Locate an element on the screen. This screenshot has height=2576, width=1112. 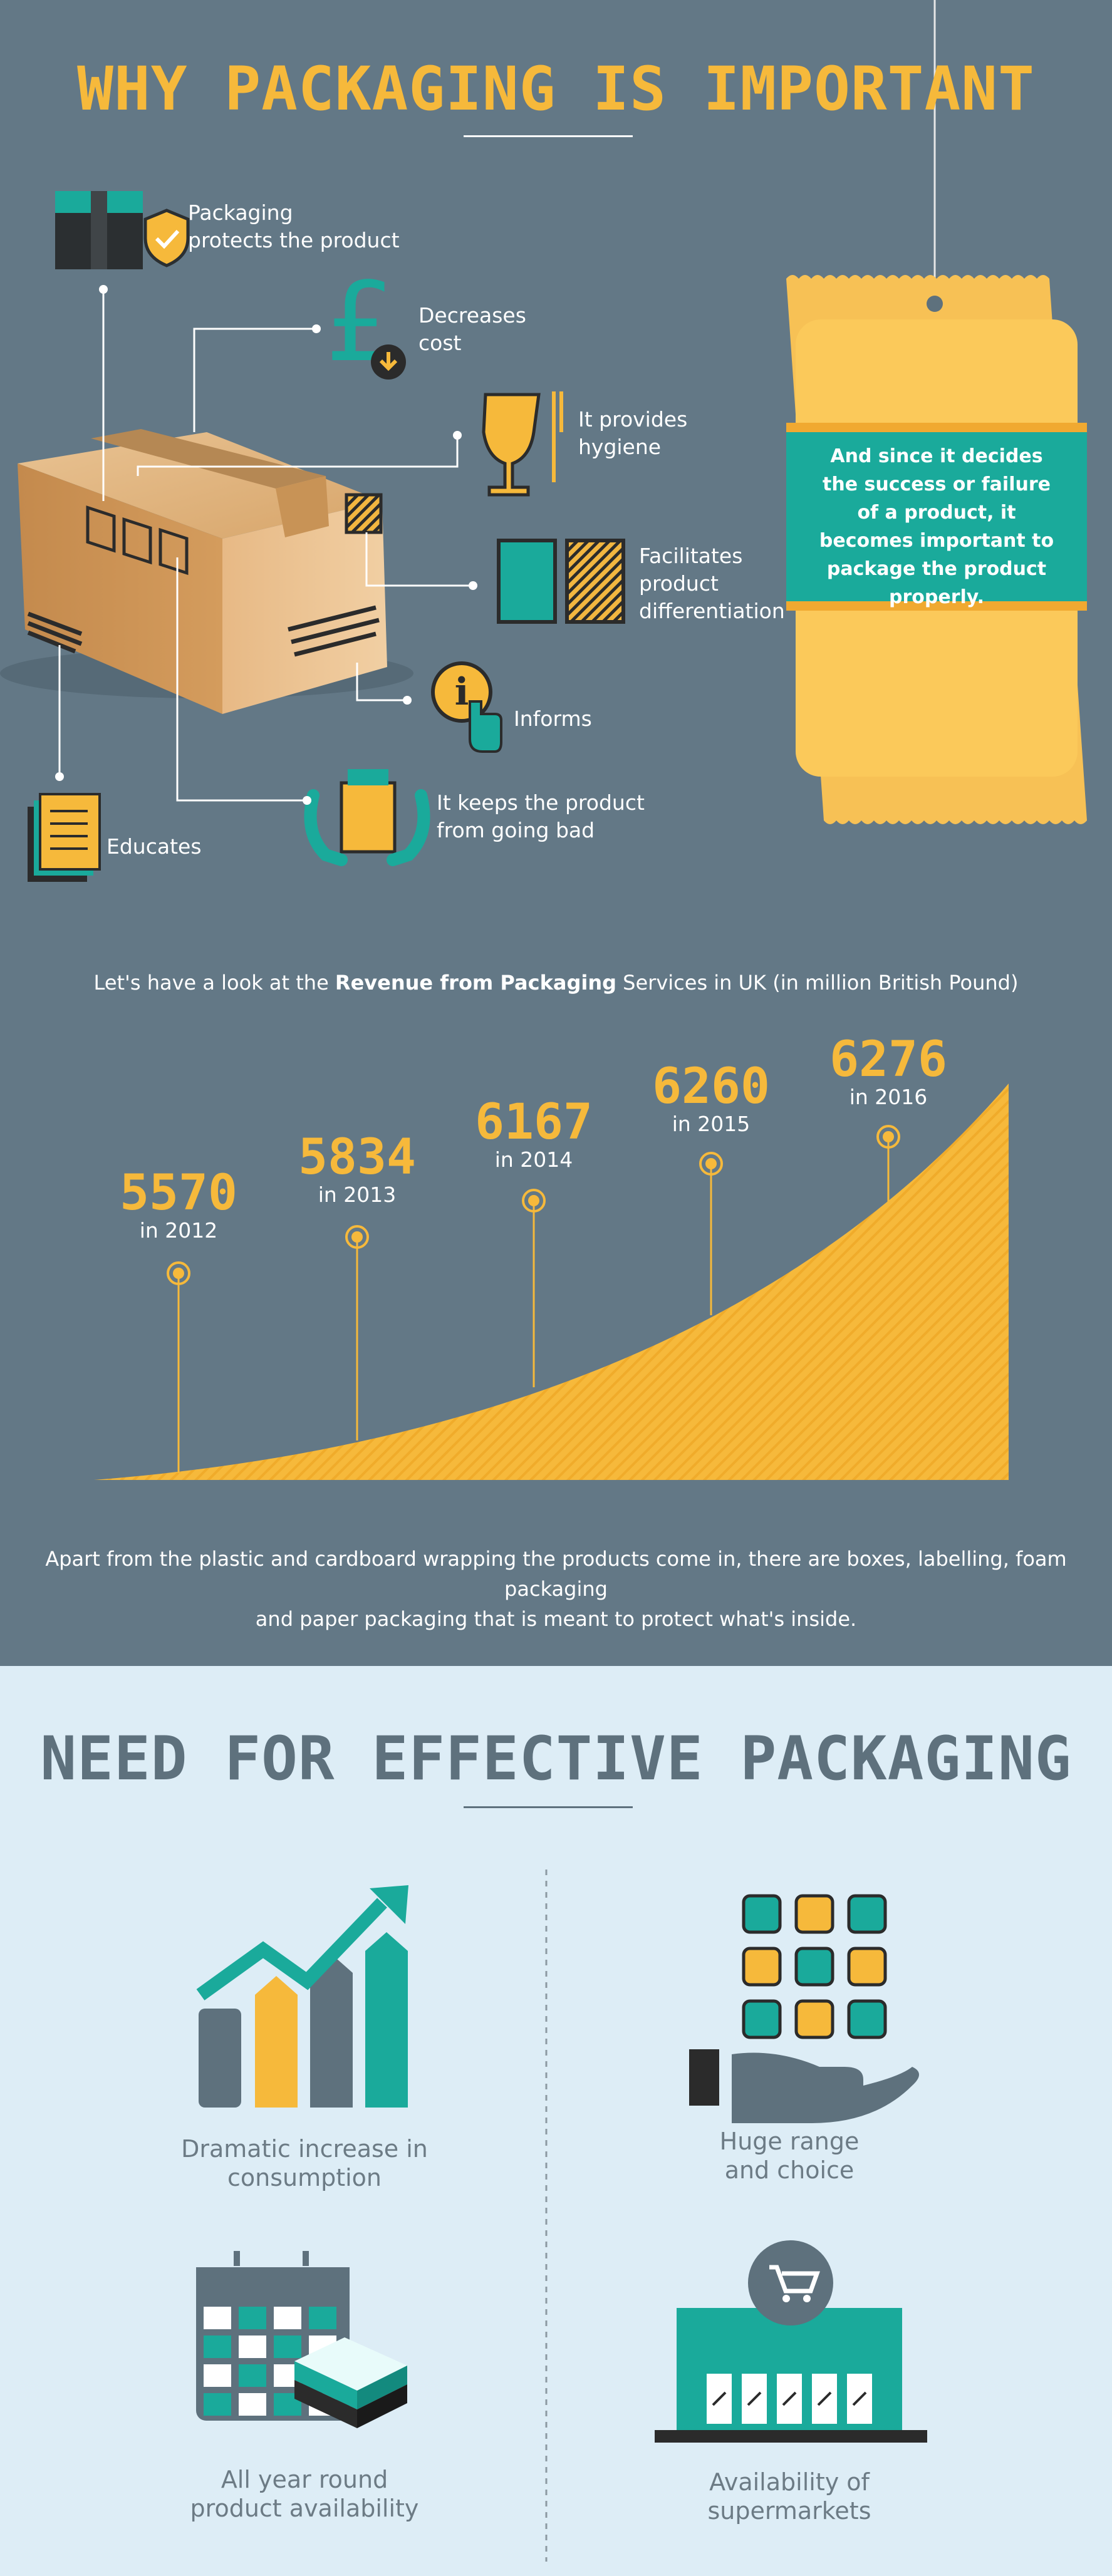
product-bag is located at coordinates (936, 549).